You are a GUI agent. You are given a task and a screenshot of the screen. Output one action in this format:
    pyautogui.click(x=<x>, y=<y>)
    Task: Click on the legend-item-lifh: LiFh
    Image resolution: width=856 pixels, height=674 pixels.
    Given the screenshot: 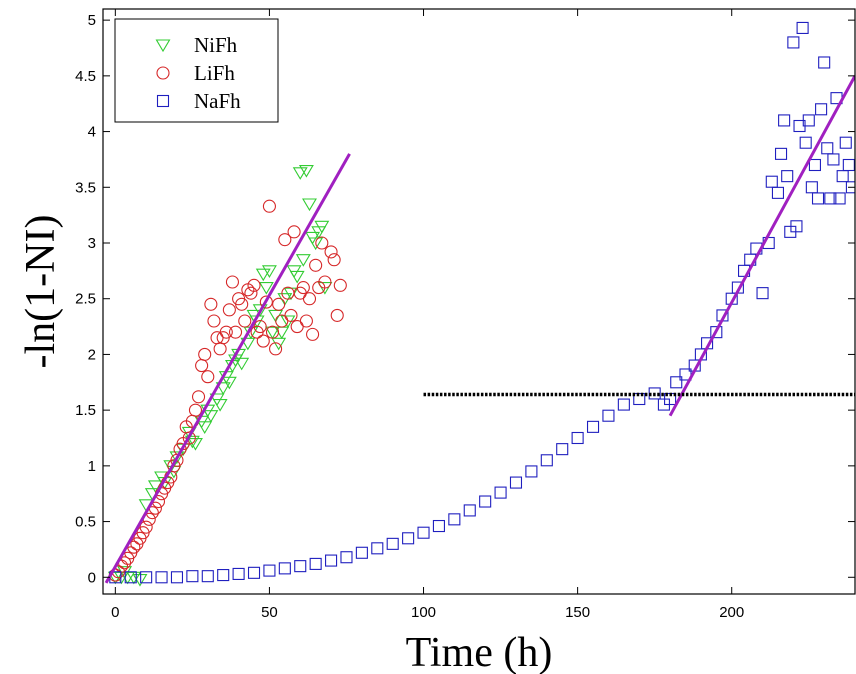 What is the action you would take?
    pyautogui.click(x=195, y=73)
    